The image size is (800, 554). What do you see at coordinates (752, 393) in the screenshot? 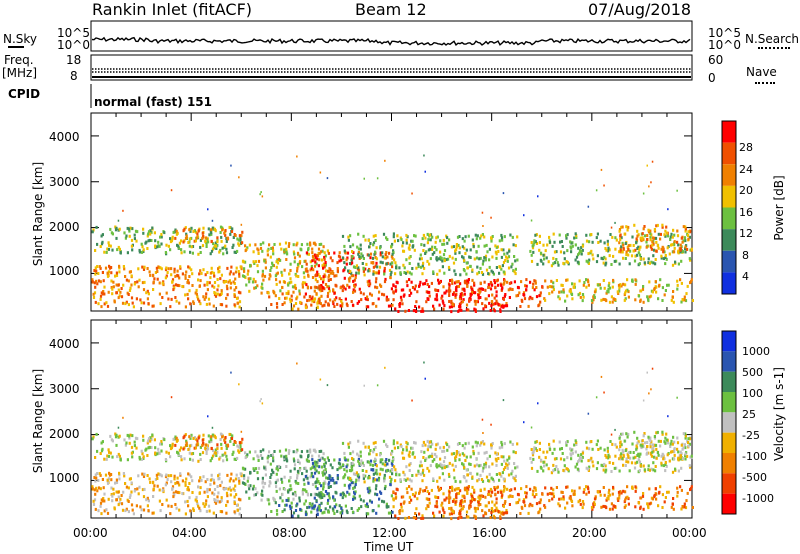
I see `cb2-tick-100: 100` at bounding box center [752, 393].